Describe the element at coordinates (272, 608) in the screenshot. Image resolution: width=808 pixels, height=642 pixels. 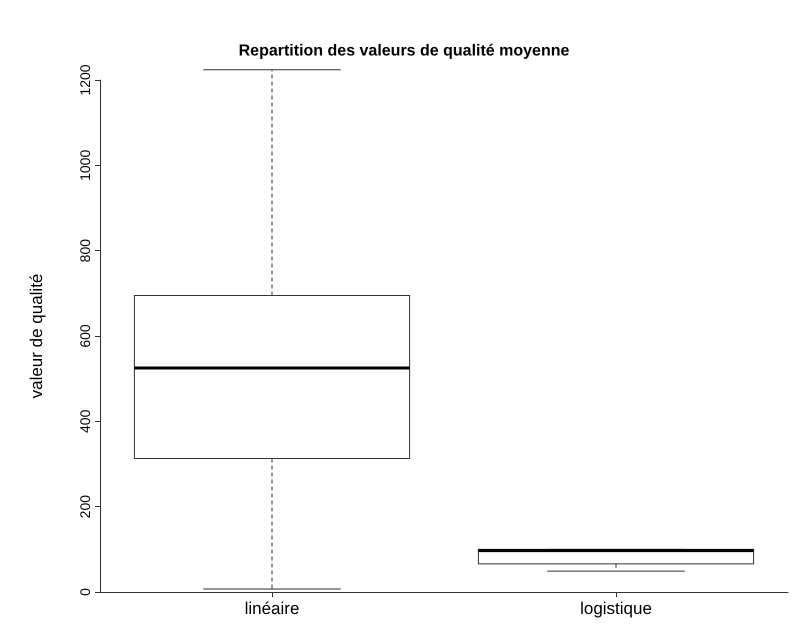
I see `x-tick-label: linéaire` at that location.